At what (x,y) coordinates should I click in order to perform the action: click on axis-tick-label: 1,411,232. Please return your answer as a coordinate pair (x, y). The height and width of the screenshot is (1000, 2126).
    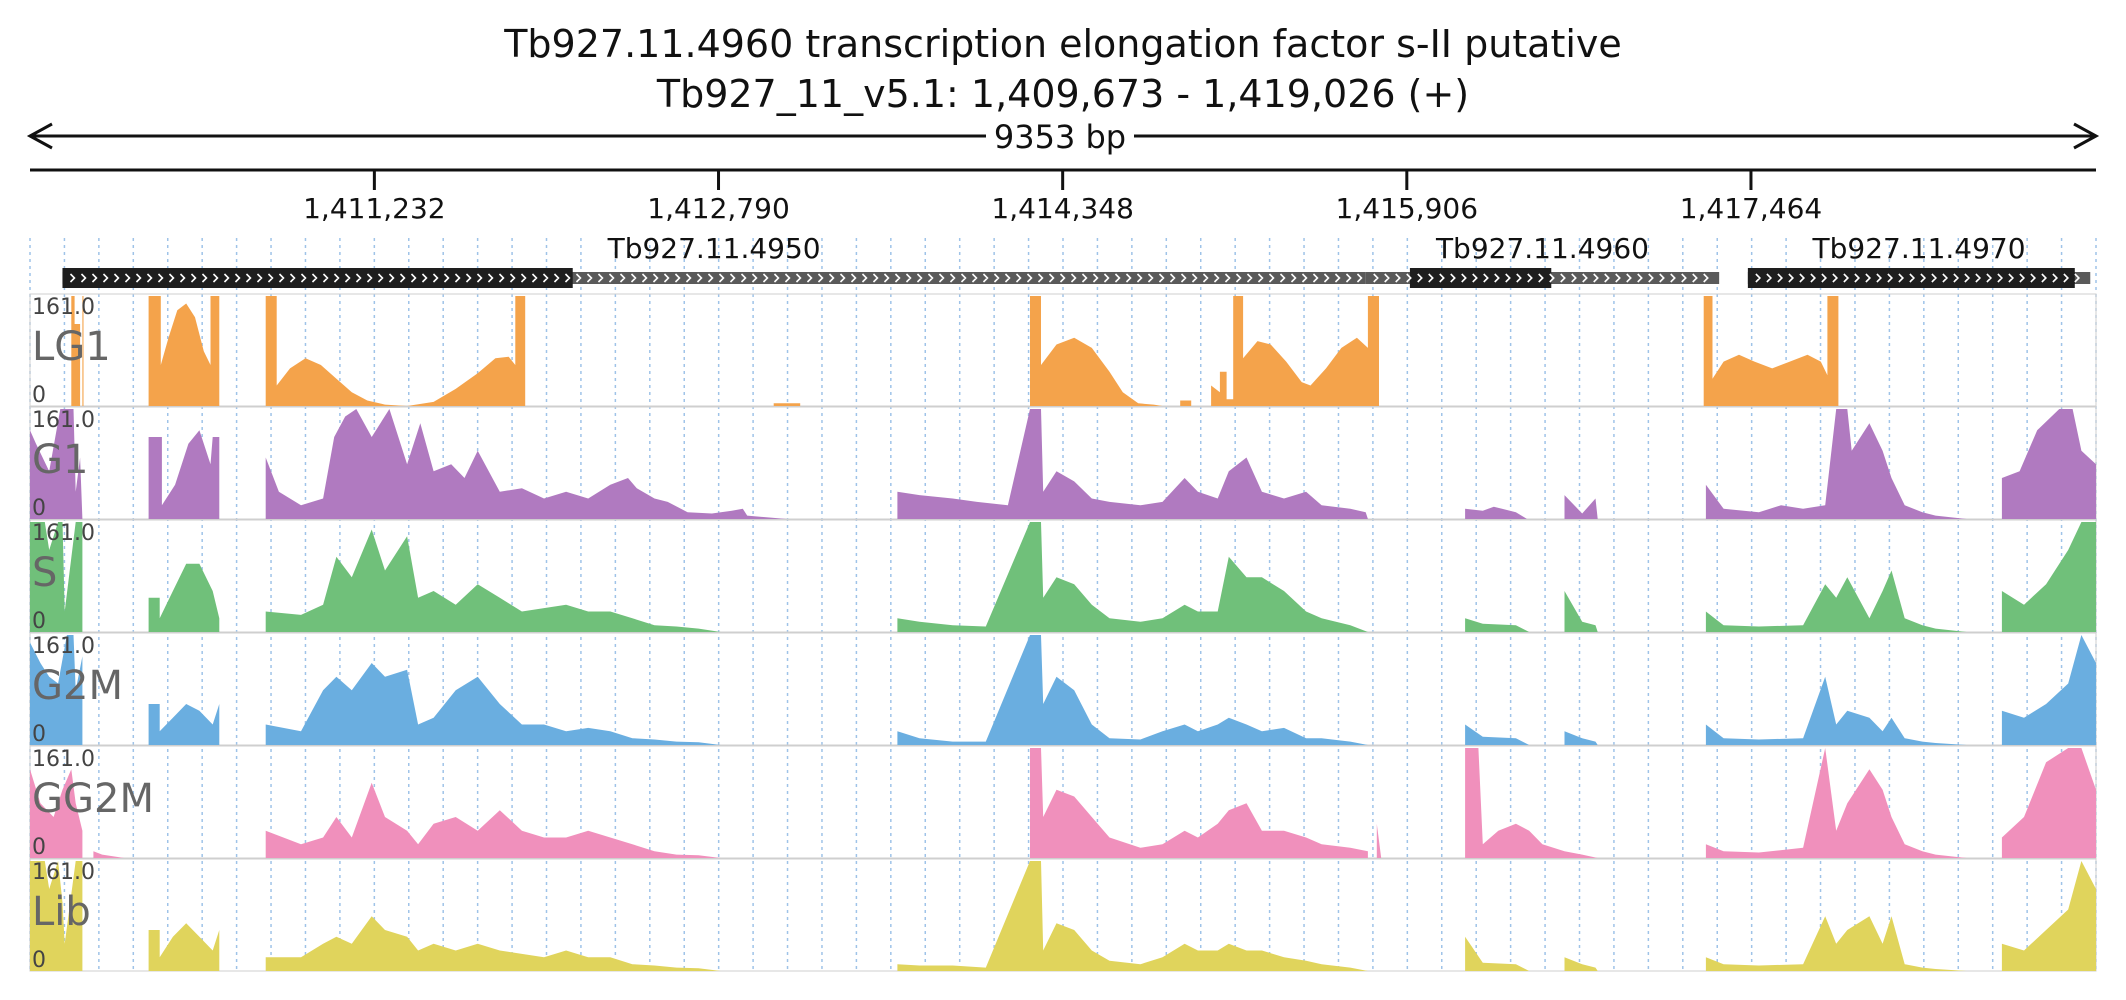
    Looking at the image, I should click on (374, 208).